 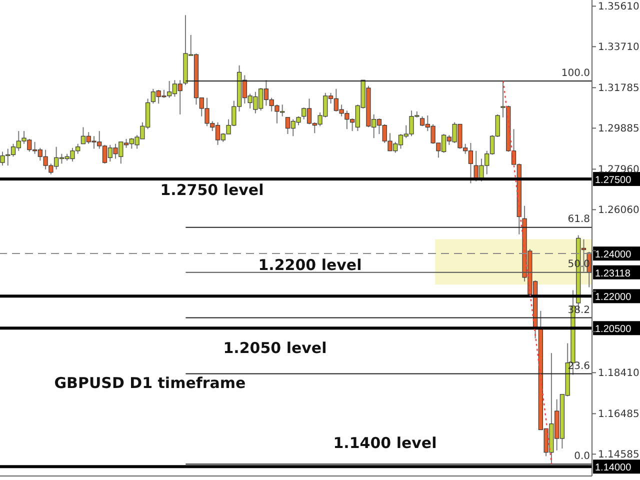 What do you see at coordinates (613, 255) in the screenshot?
I see `ref-line-label: 1.24000` at bounding box center [613, 255].